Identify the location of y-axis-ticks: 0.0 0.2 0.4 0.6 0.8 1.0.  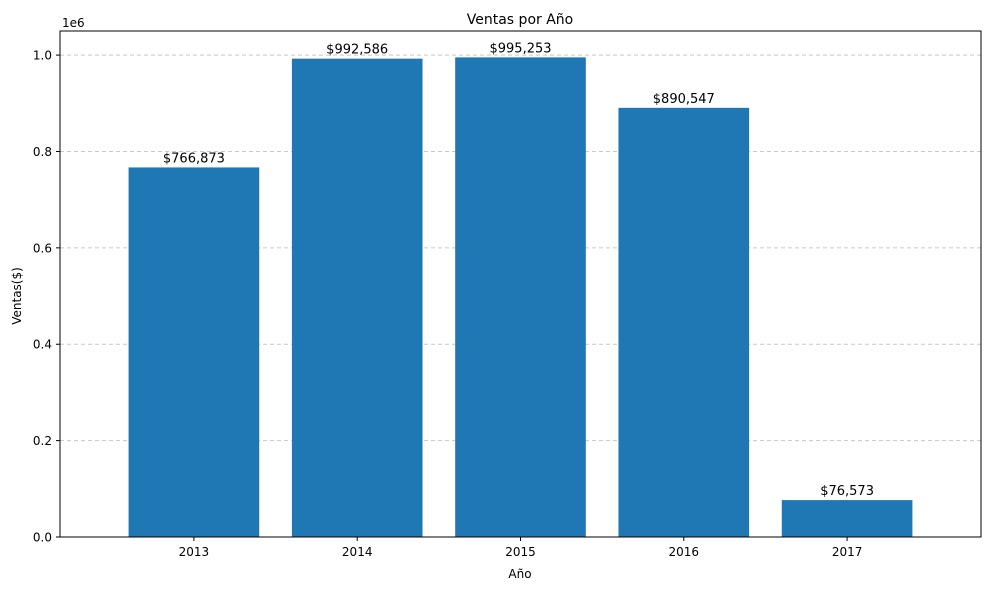
(46, 297).